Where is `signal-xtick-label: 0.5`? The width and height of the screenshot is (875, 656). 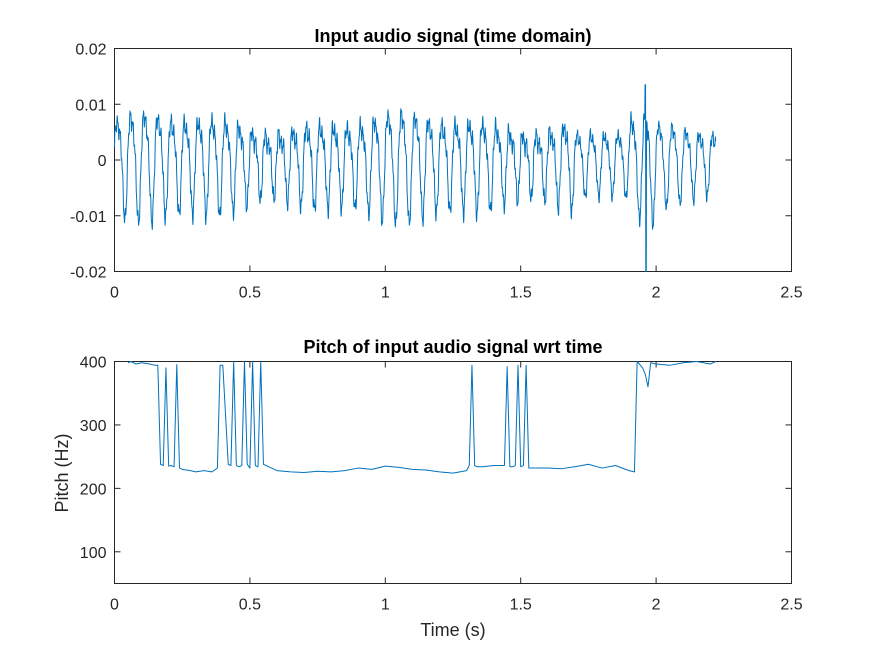 signal-xtick-label: 0.5 is located at coordinates (250, 293).